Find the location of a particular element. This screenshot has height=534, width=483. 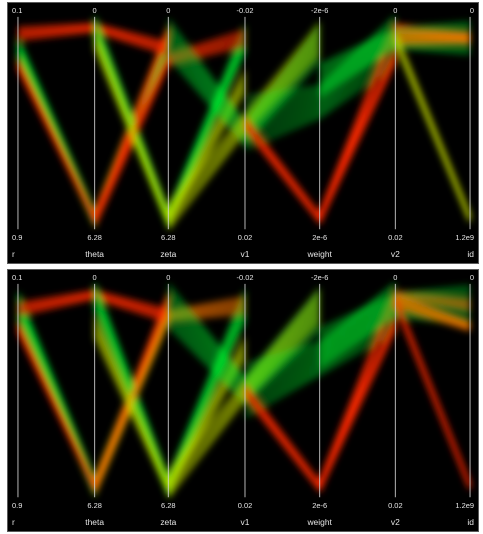

axis-top-tick-zeta: 0 is located at coordinates (168, 10).